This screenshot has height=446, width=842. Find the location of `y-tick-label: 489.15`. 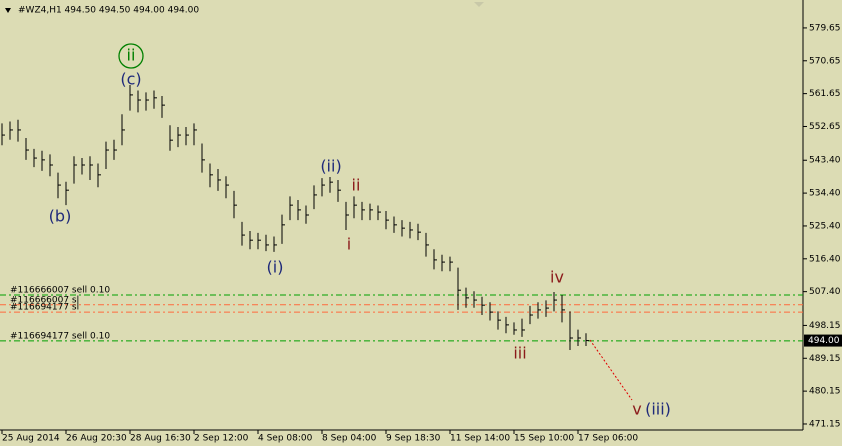

y-tick-label: 489.15 is located at coordinates (825, 359).